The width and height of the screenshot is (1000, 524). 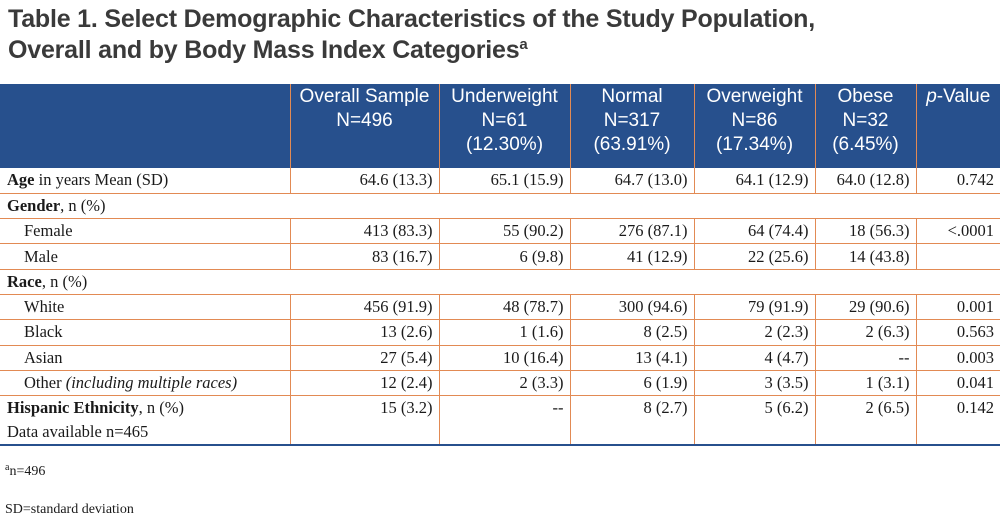 I want to click on row-hispanic-label-main: Hispanic Ethnicity, n (%), so click(x=145, y=408).